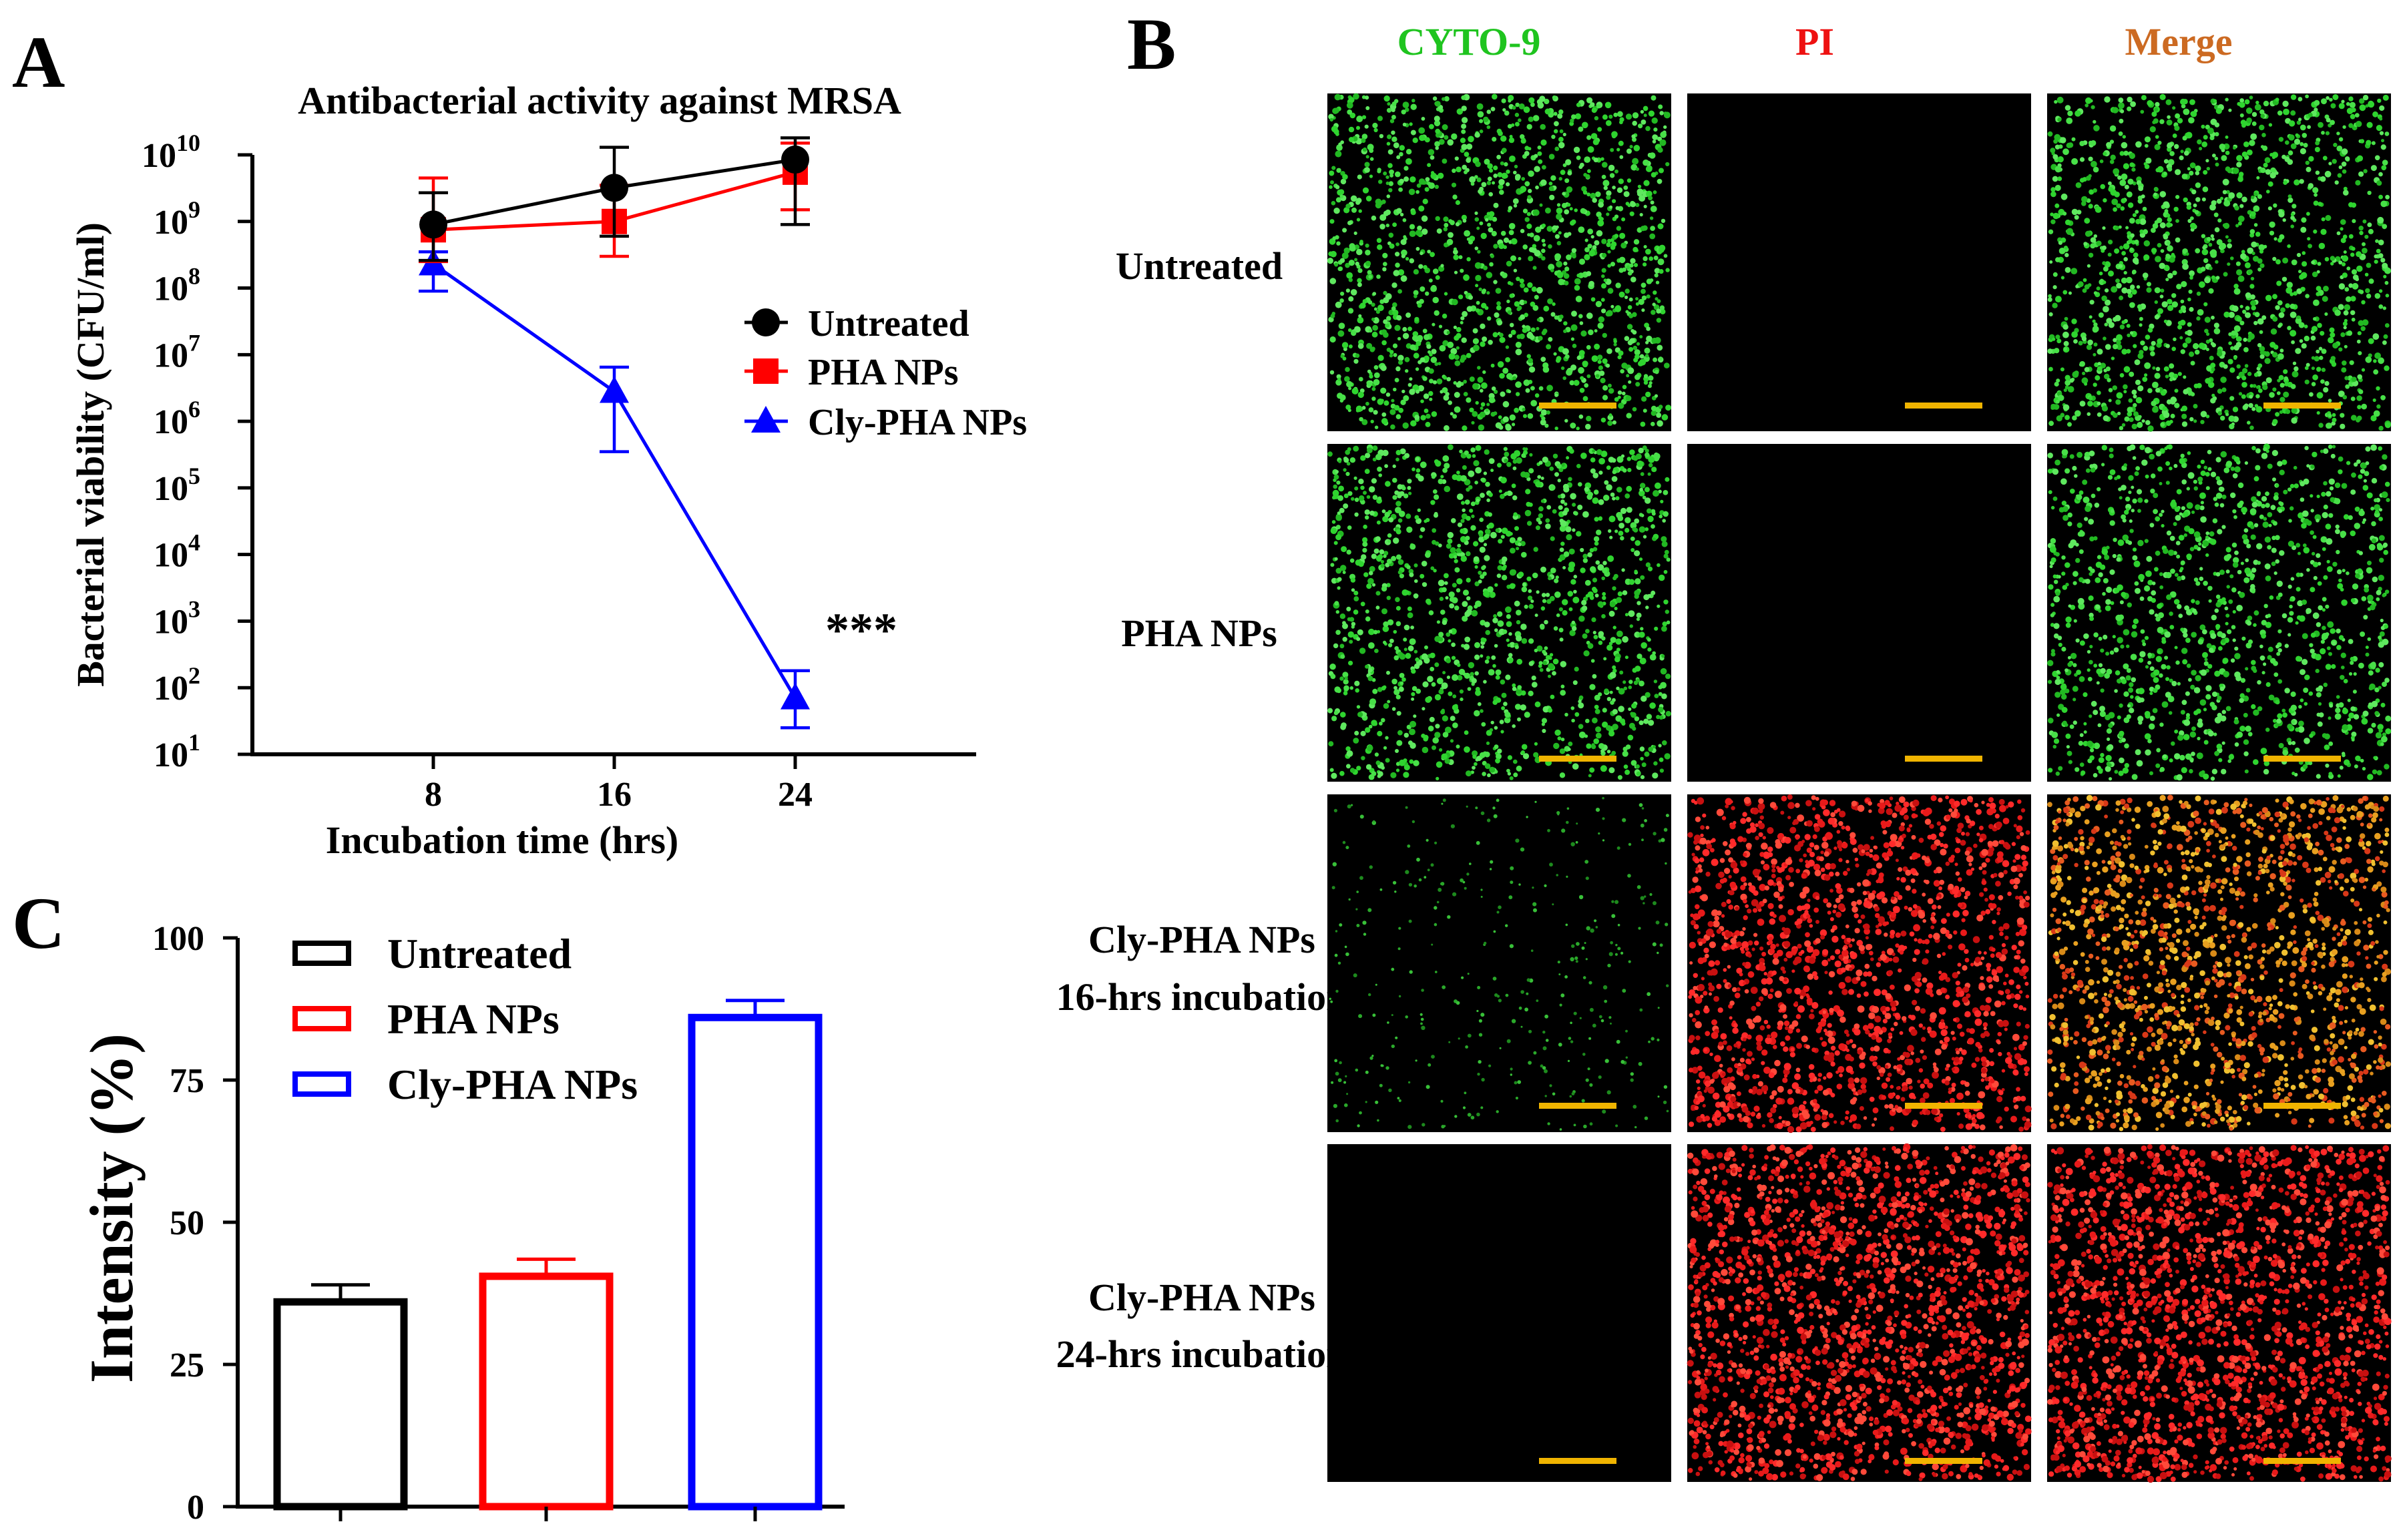 The width and height of the screenshot is (2407, 1540). What do you see at coordinates (1859, 262) in the screenshot?
I see `micrograph-tile` at bounding box center [1859, 262].